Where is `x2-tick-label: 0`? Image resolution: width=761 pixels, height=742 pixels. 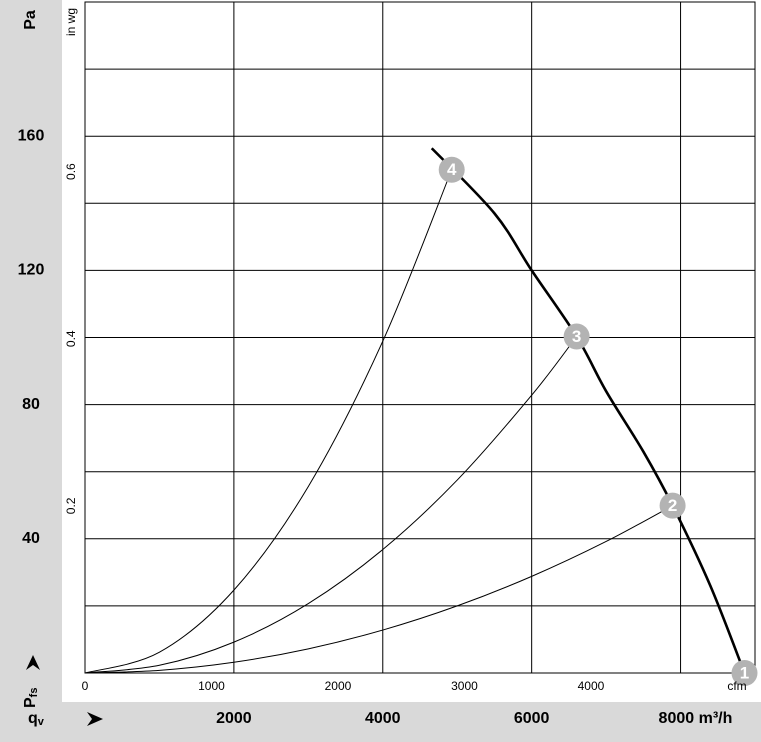 x2-tick-label: 0 is located at coordinates (85, 686).